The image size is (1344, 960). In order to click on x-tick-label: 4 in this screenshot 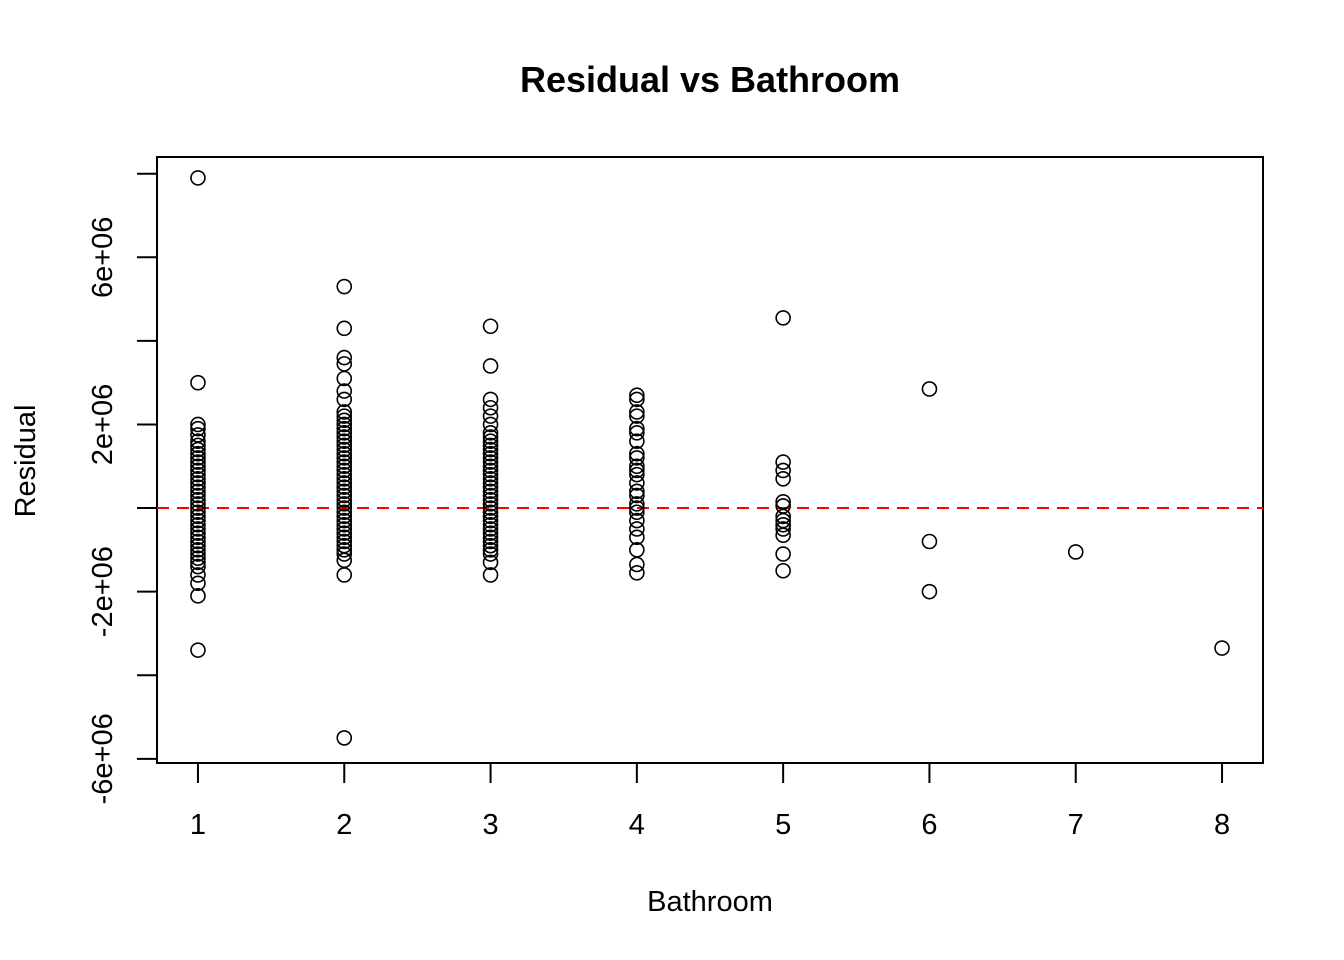, I will do `click(637, 825)`.